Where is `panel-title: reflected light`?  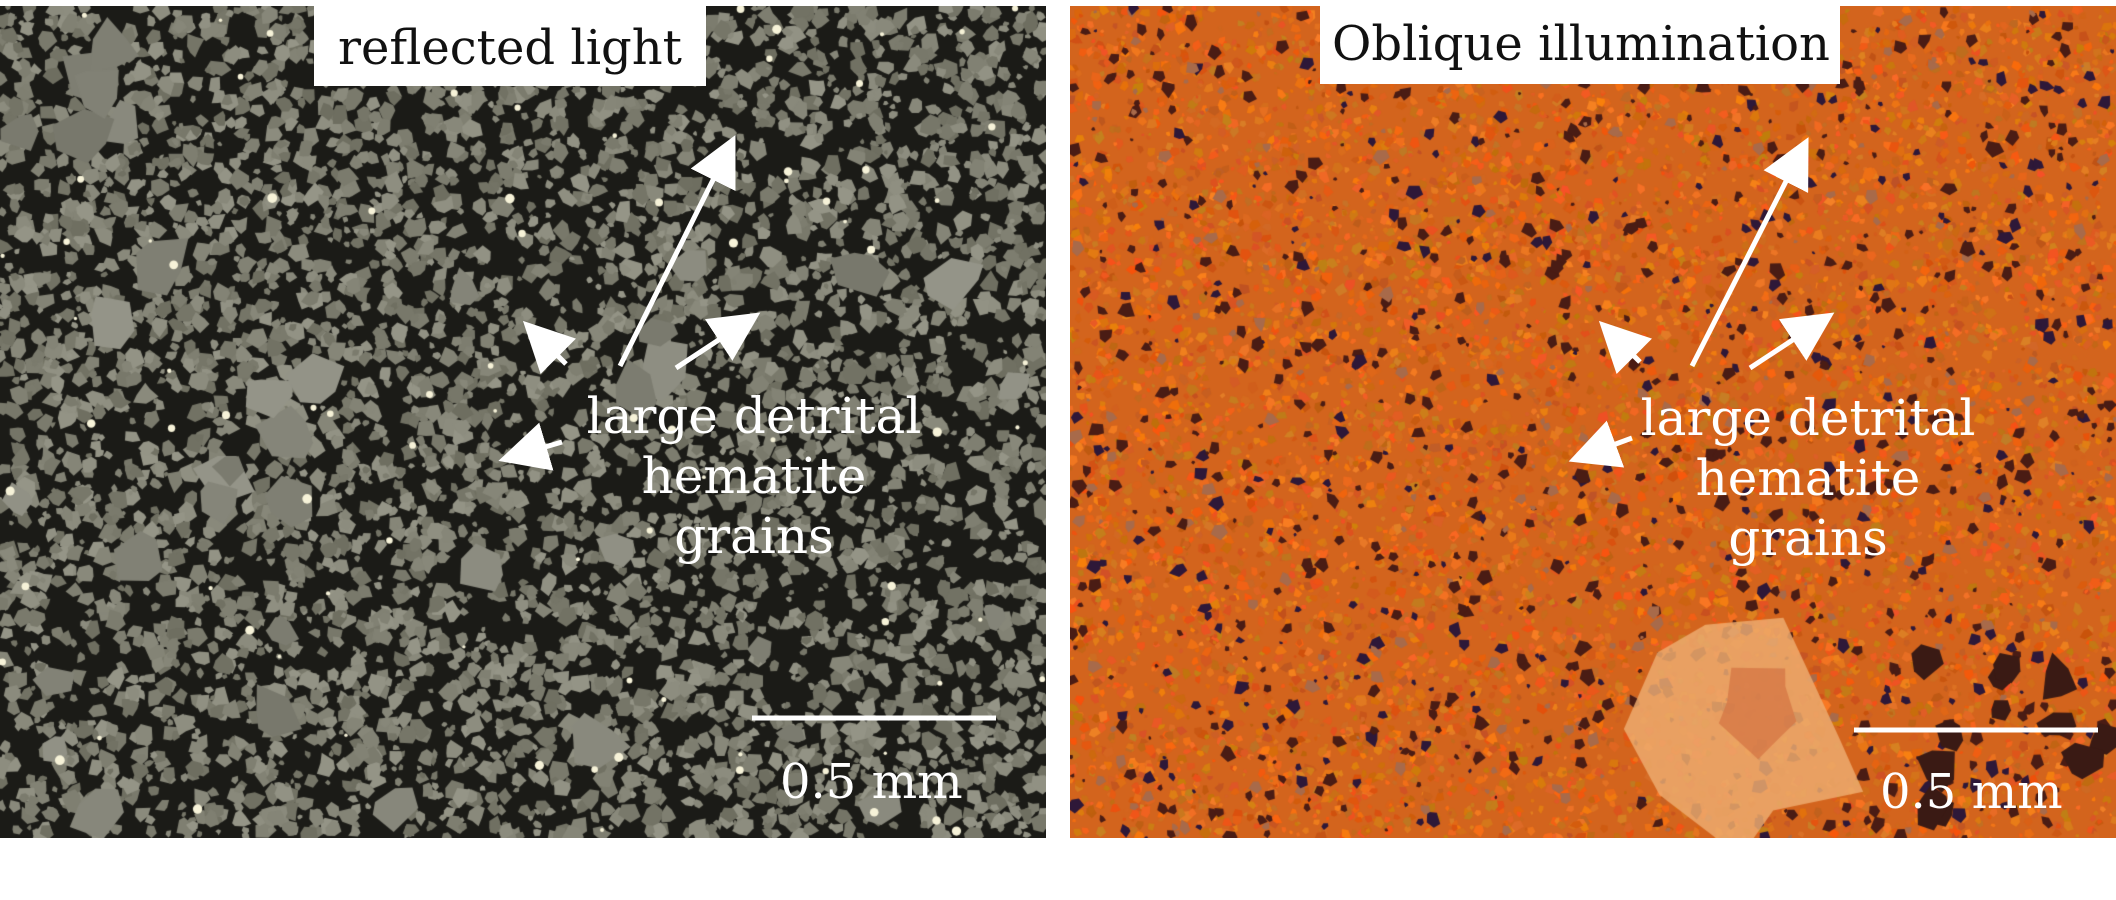 panel-title: reflected light is located at coordinates (510, 46).